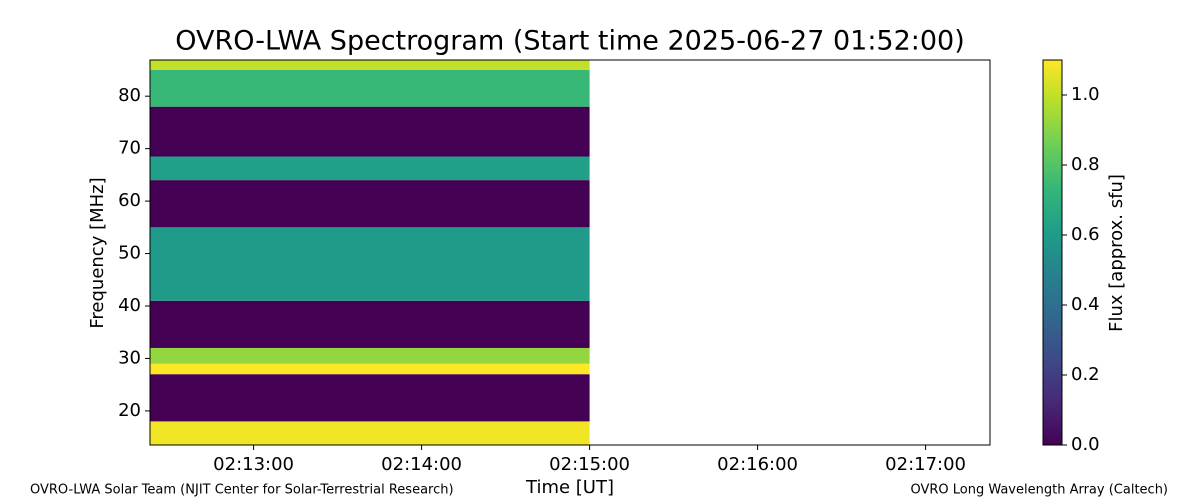  Describe the element at coordinates (129, 253) in the screenshot. I see `y-tick-label: 50` at that location.